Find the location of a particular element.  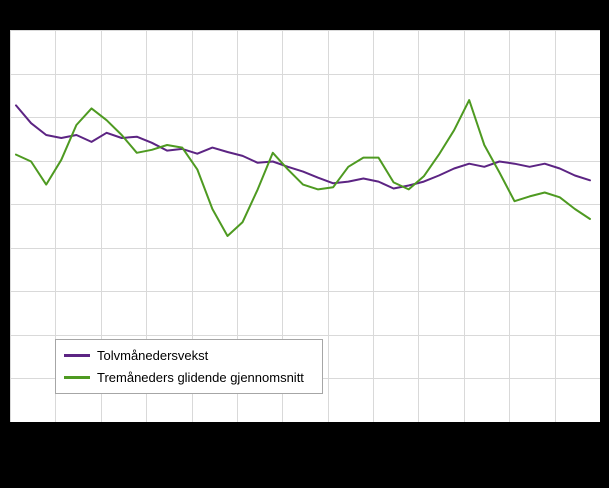

legend-line-swatch-green is located at coordinates (77, 377).